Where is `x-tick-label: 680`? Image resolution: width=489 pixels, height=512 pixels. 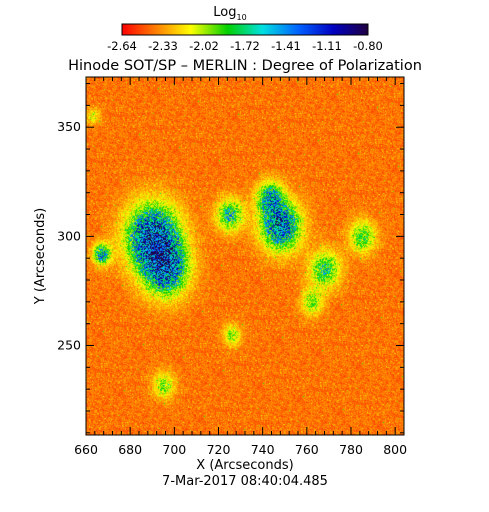 x-tick-label: 680 is located at coordinates (130, 449).